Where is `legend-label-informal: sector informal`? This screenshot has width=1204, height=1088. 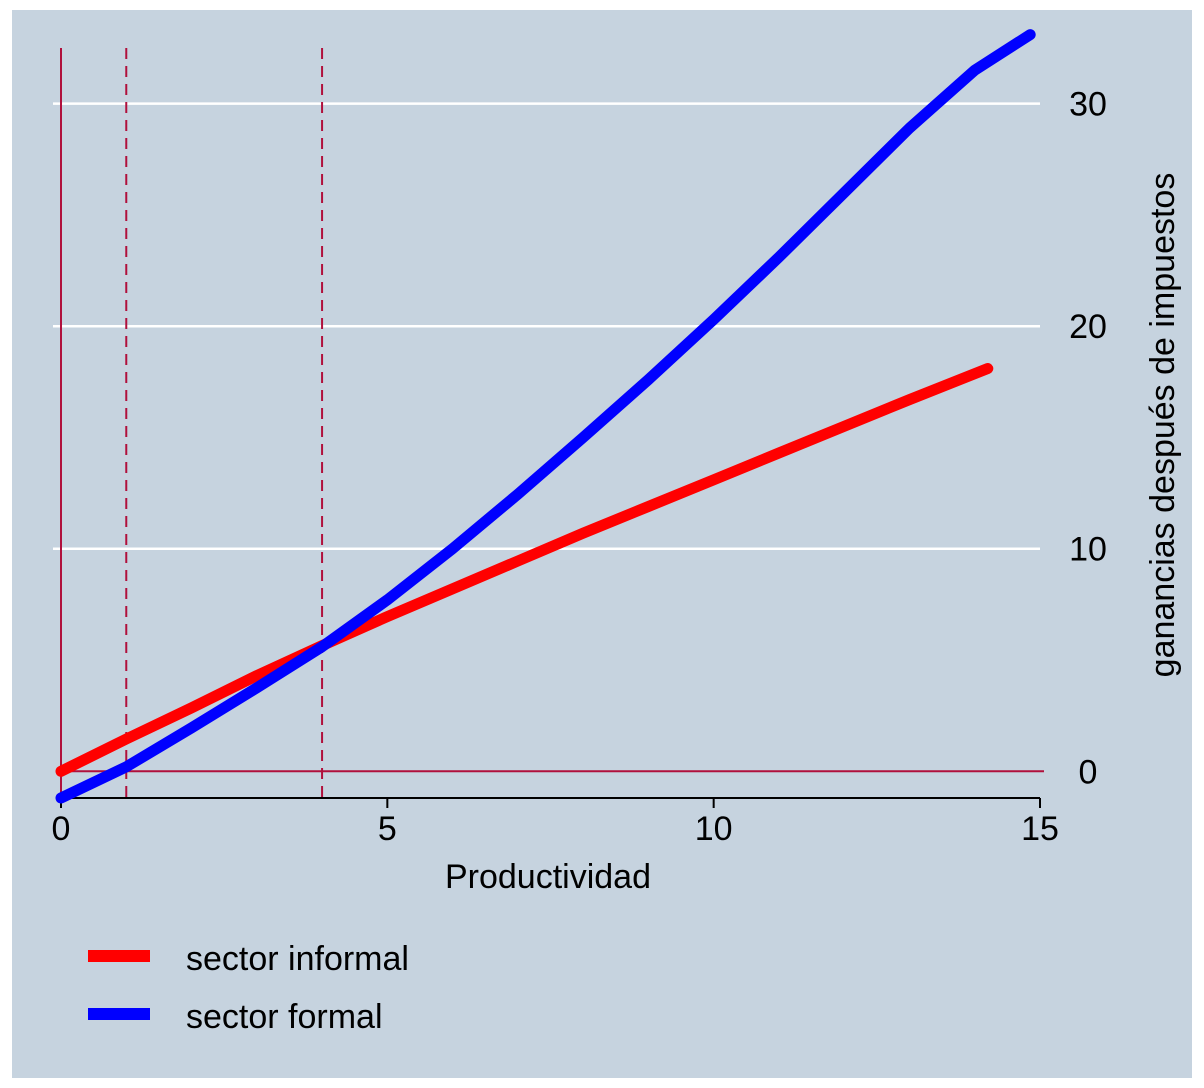 legend-label-informal: sector informal is located at coordinates (297, 959).